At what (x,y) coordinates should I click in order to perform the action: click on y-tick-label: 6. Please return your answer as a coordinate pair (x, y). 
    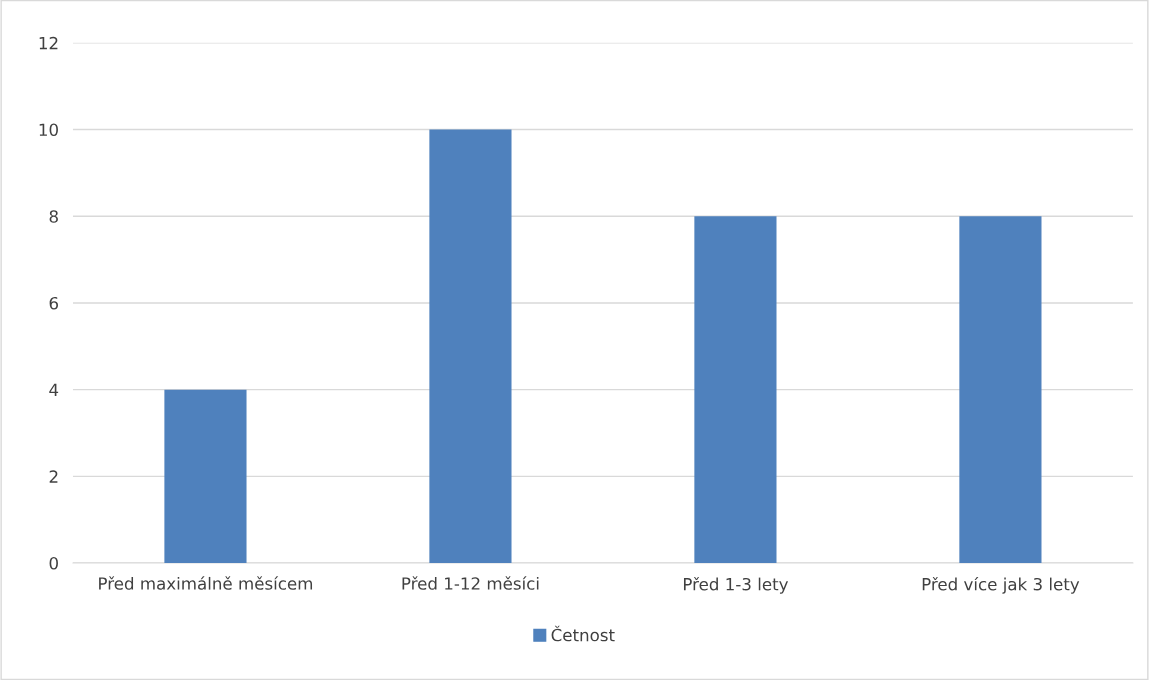
    Looking at the image, I should click on (54, 303).